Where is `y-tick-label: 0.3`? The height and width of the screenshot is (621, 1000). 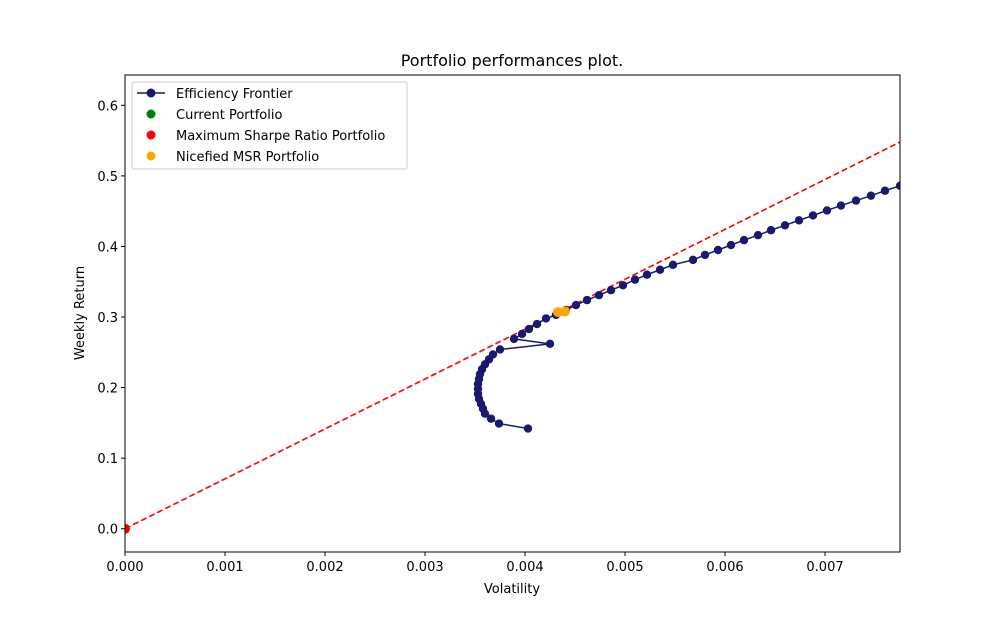 y-tick-label: 0.3 is located at coordinates (107, 318).